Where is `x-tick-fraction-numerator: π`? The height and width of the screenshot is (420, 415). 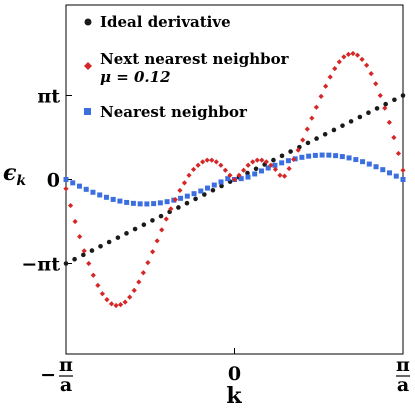
x-tick-fraction-numerator: π is located at coordinates (403, 365).